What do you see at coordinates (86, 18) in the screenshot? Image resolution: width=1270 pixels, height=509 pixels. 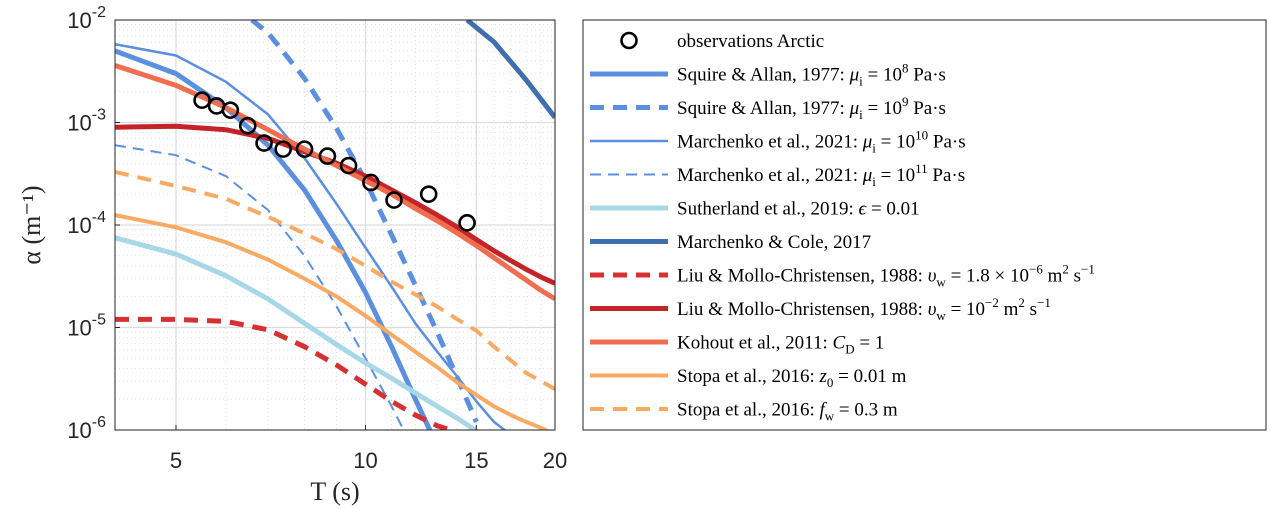 I see `y-tick-label: 10⁻²` at bounding box center [86, 18].